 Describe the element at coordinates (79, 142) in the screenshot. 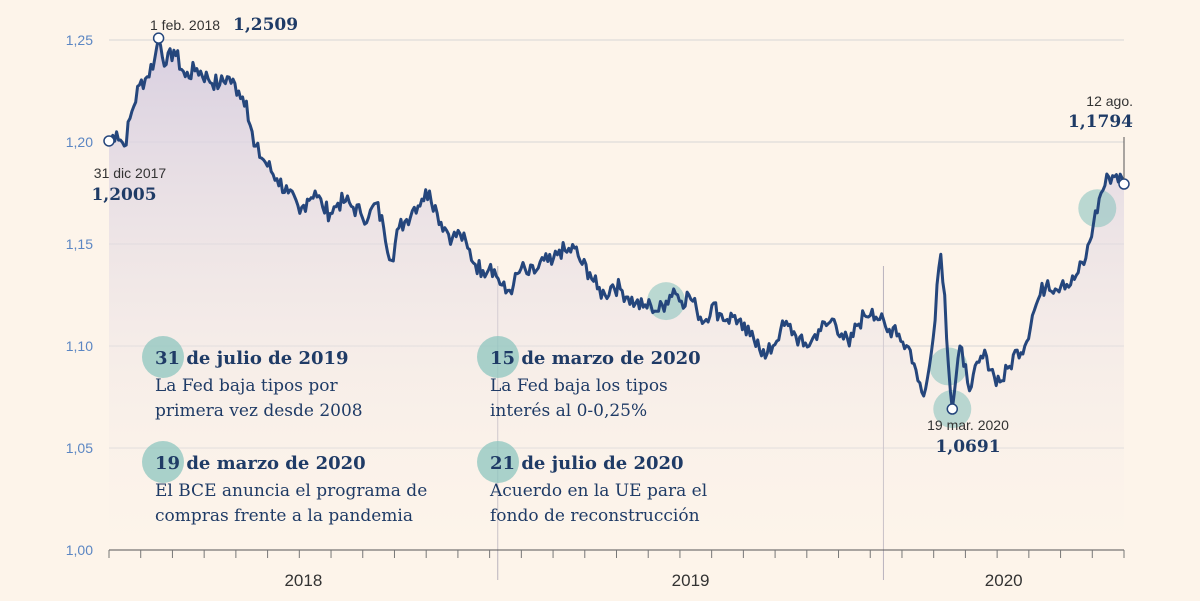

I see `y-tick-label: 1,20` at that location.